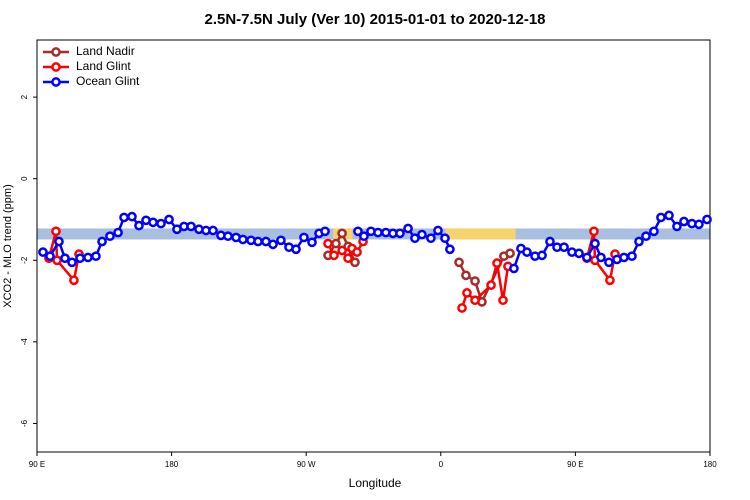 The image size is (750, 500). What do you see at coordinates (8, 245) in the screenshot?
I see `y-axis-label: XCO2 - MLO trend (ppm)` at bounding box center [8, 245].